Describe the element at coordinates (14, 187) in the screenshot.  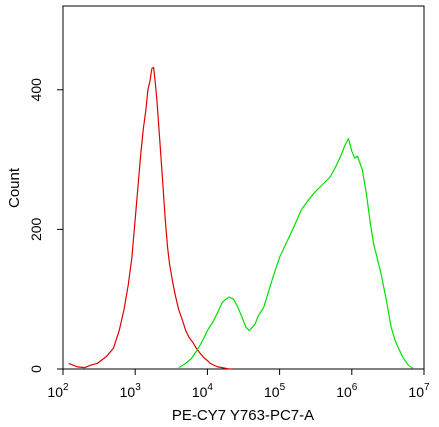
I see `y-axis-title: Count` at that location.